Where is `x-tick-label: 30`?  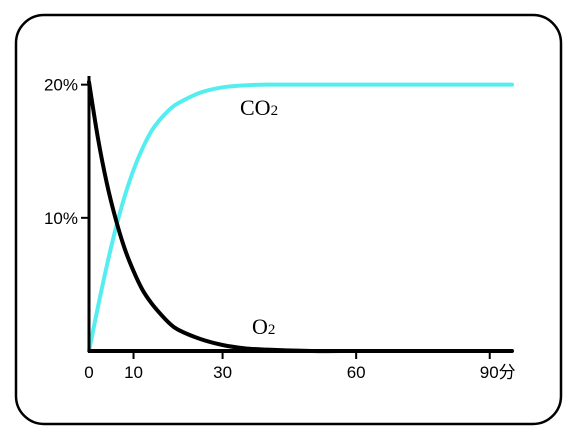
x-tick-label: 30 is located at coordinates (222, 372).